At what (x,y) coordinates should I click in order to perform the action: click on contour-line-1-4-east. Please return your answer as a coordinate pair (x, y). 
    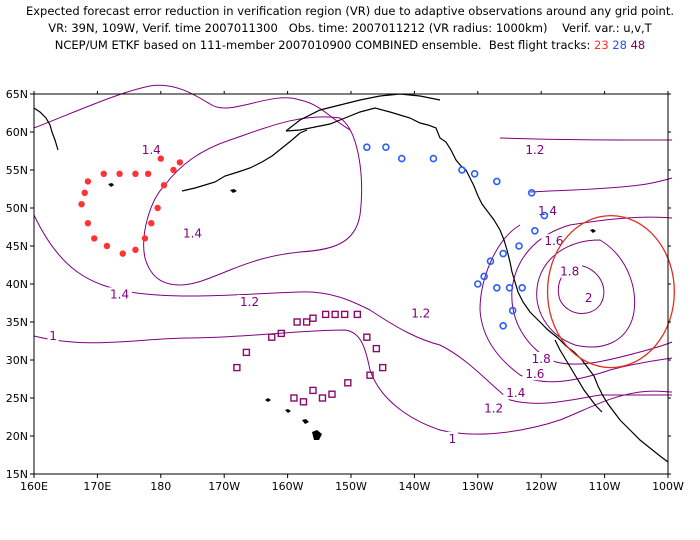
    Looking at the image, I should click on (601, 185).